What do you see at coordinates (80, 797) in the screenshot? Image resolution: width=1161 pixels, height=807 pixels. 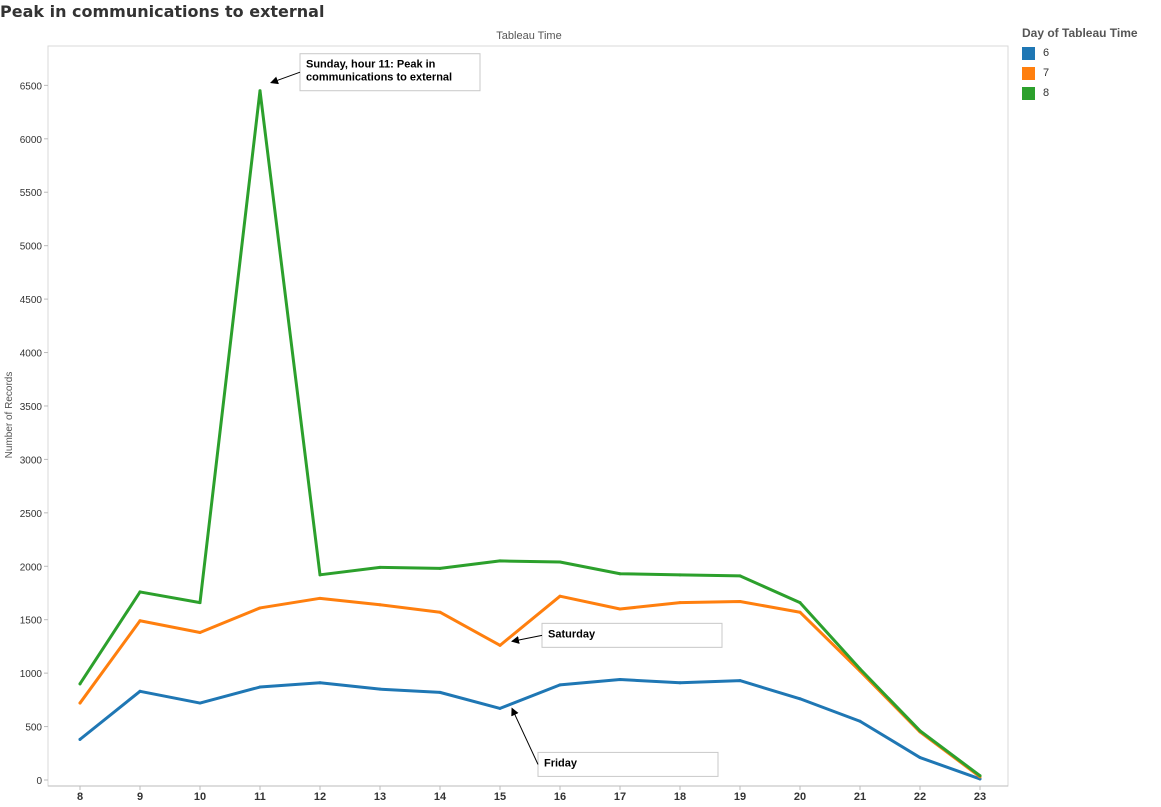 I see `x-tick-label: 8` at bounding box center [80, 797].